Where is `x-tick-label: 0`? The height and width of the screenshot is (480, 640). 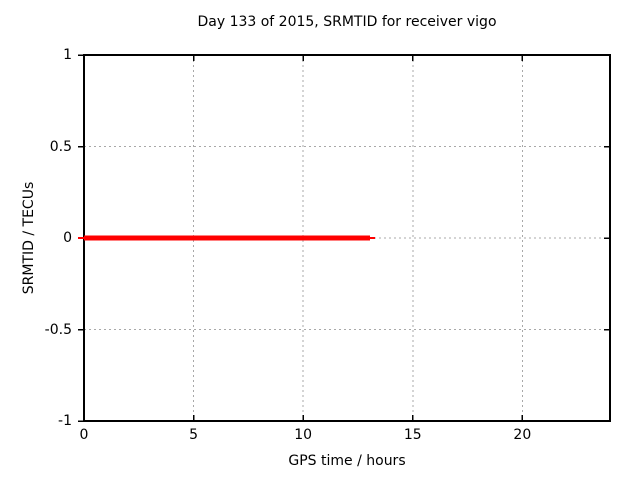 x-tick-label: 0 is located at coordinates (84, 435).